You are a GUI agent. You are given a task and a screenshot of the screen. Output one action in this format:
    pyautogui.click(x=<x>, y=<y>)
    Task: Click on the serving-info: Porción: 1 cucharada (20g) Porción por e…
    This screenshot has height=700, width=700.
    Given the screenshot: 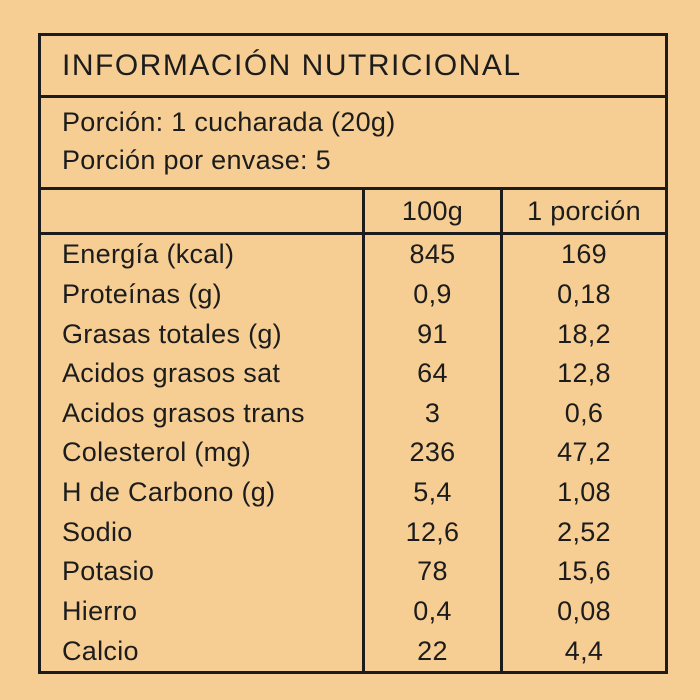 What is the action you would take?
    pyautogui.click(x=353, y=144)
    